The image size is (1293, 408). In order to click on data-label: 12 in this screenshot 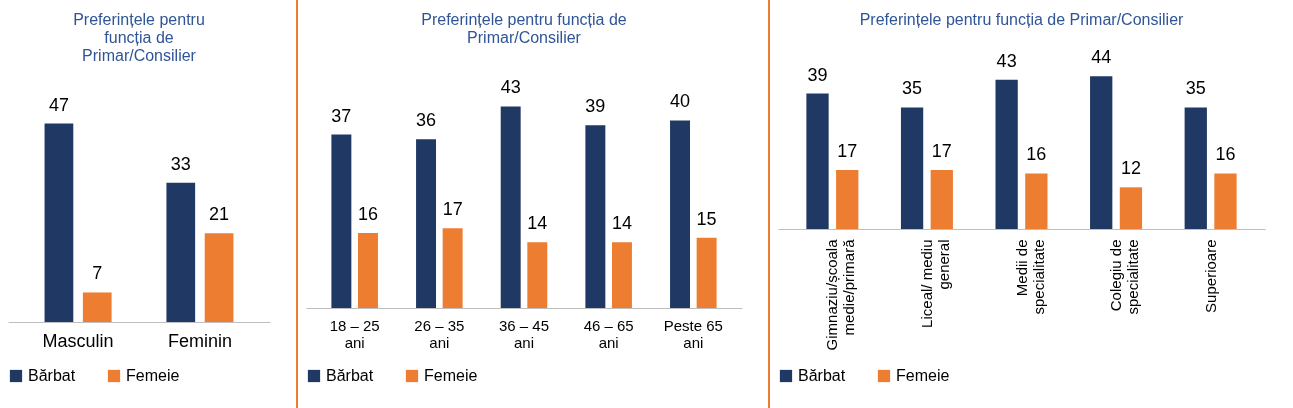, I will do `click(1130, 168)`.